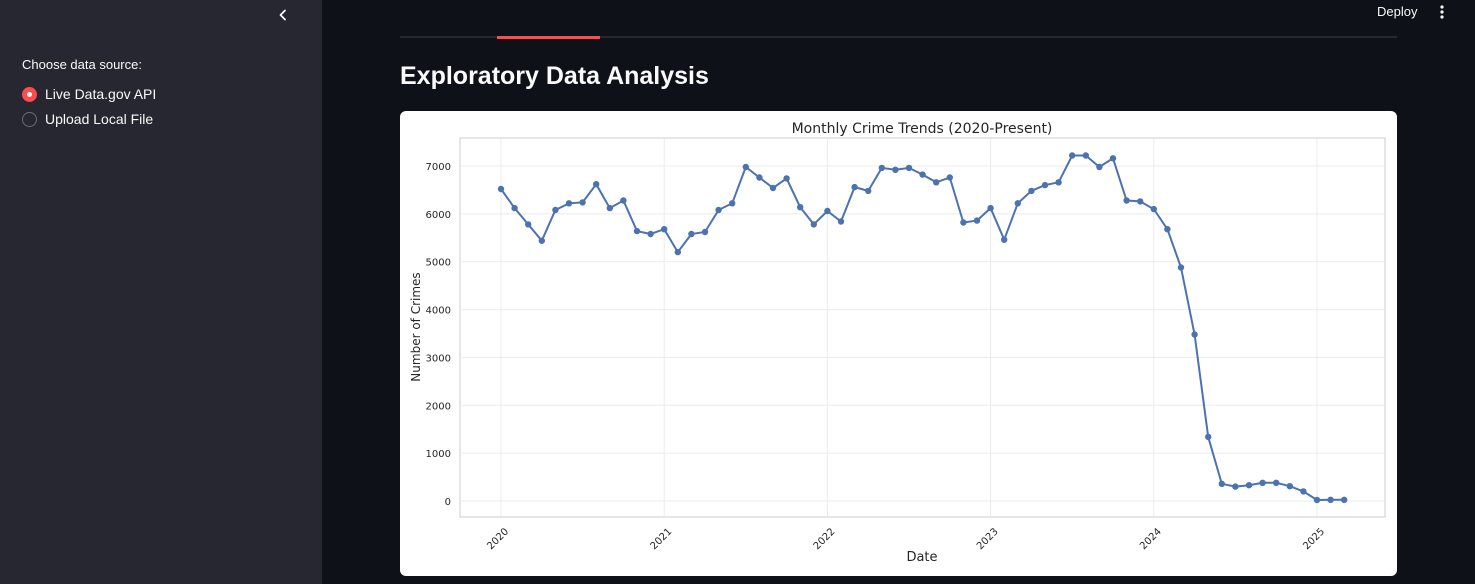 Image resolution: width=1475 pixels, height=584 pixels. I want to click on radio-selected-indicator, so click(29, 94).